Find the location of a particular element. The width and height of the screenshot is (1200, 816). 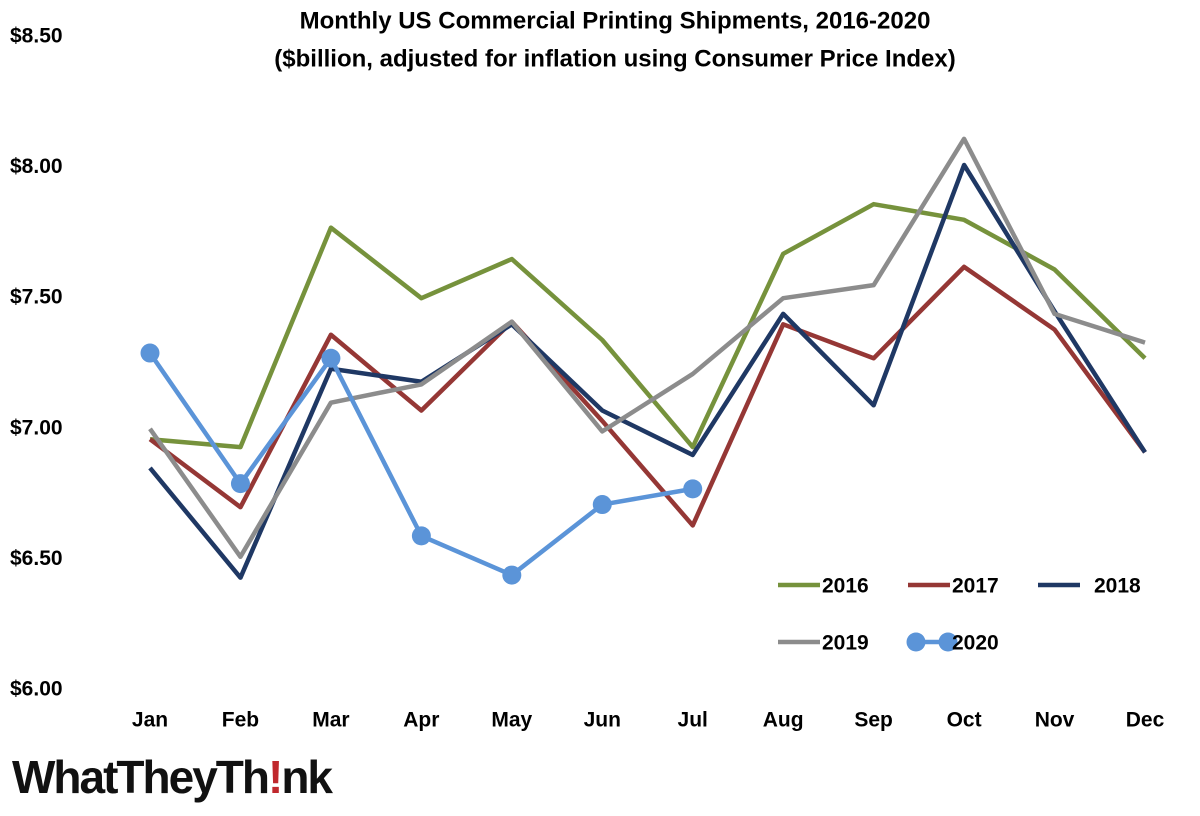

x-tick-label: Apr is located at coordinates (421, 720).